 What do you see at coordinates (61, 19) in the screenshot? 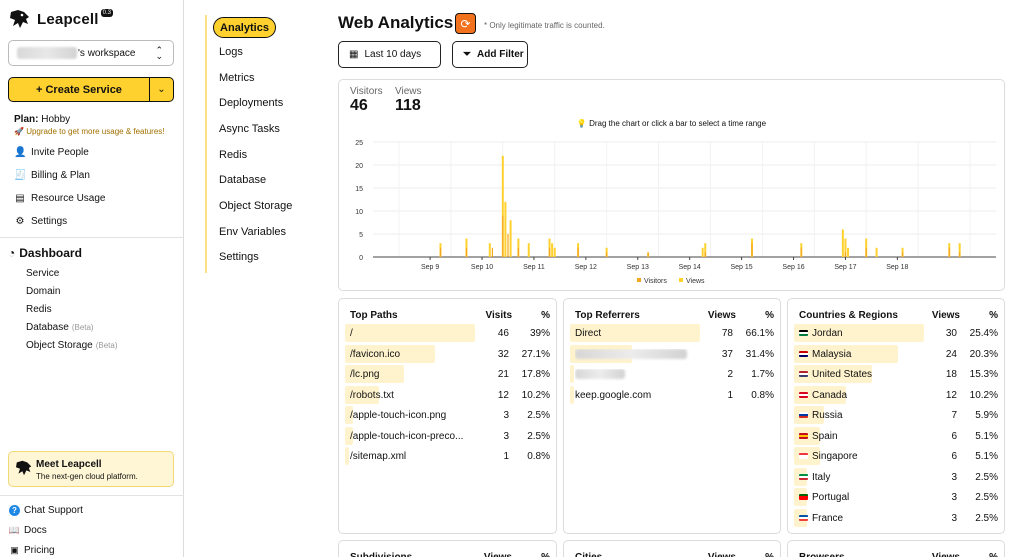
I see `brand: Leapcell 0.3` at bounding box center [61, 19].